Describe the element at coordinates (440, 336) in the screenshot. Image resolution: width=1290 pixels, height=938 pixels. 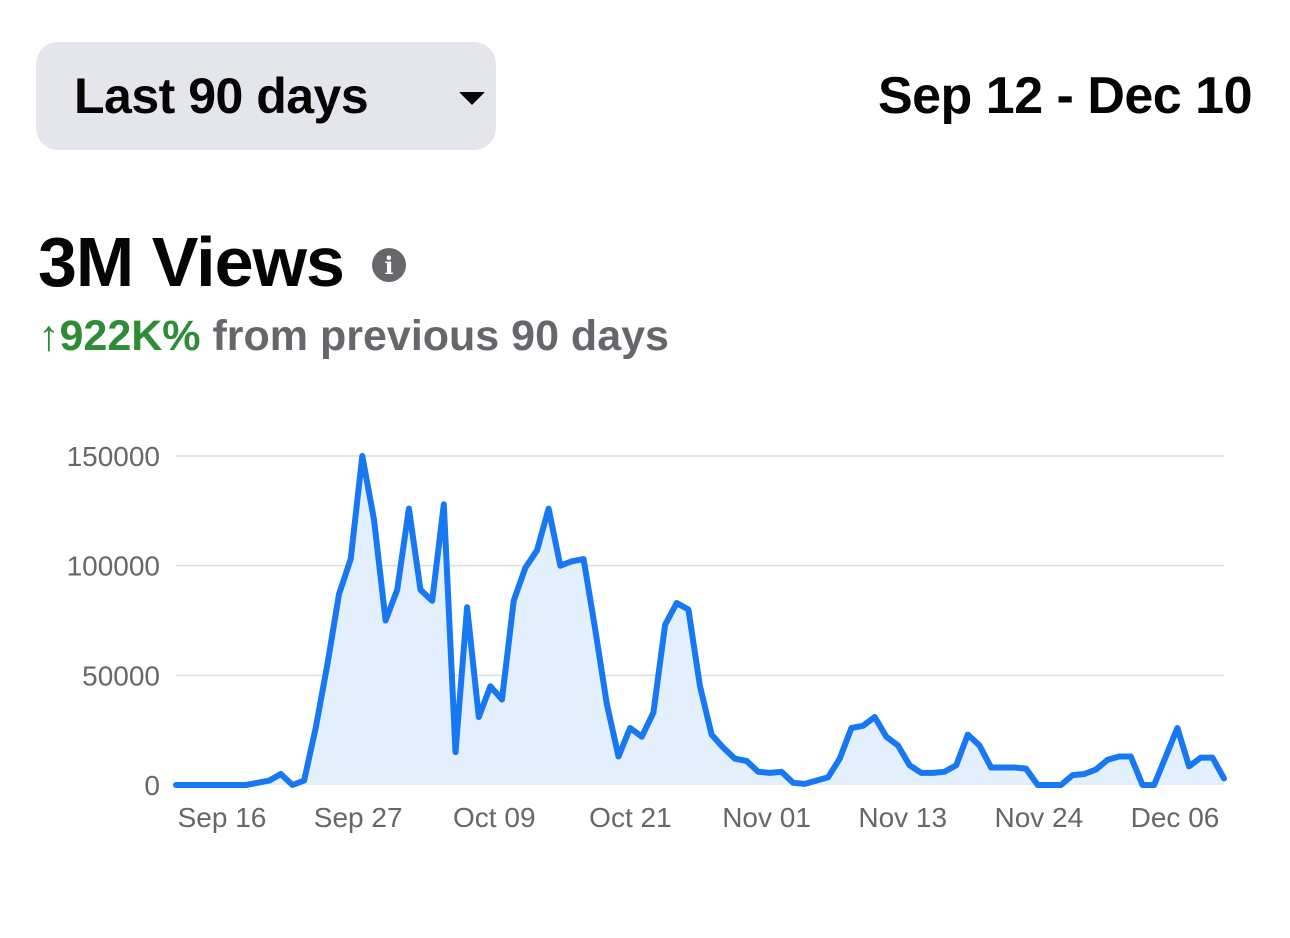
I see `change-text: from previous 90 days` at that location.